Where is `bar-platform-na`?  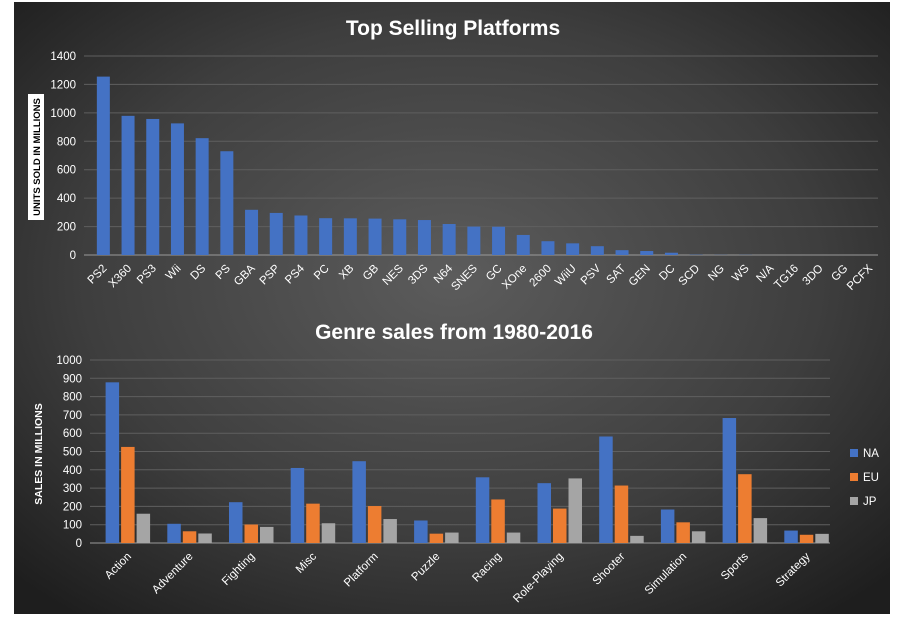
bar-platform-na is located at coordinates (359, 502).